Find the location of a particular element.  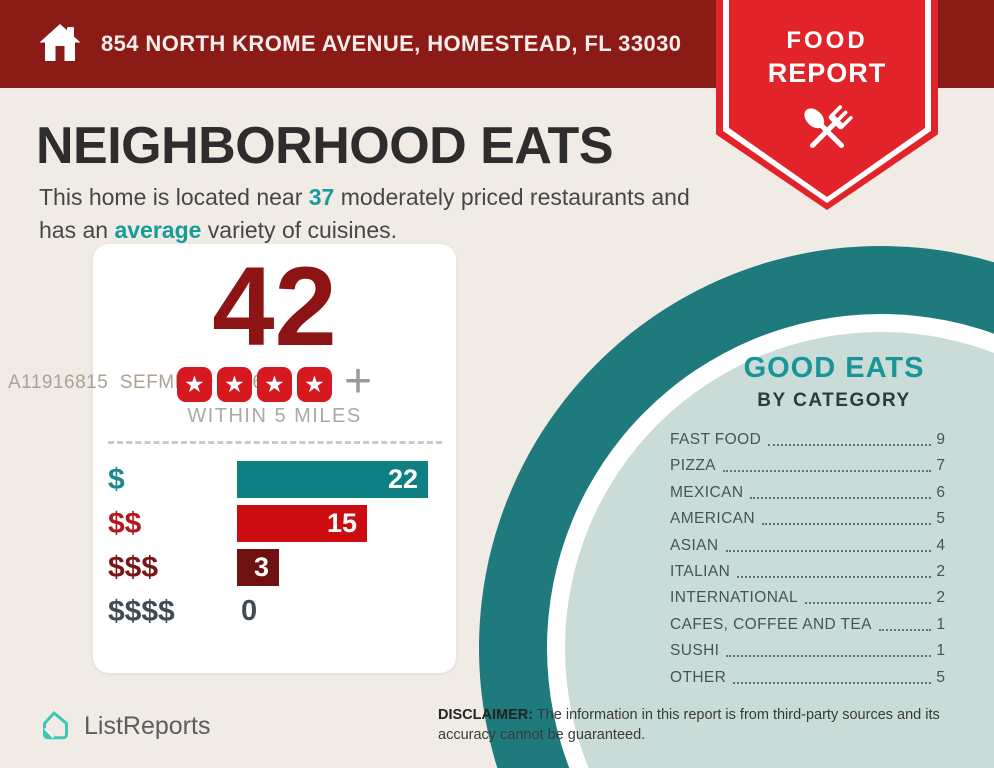

category-count: 6 is located at coordinates (940, 492).